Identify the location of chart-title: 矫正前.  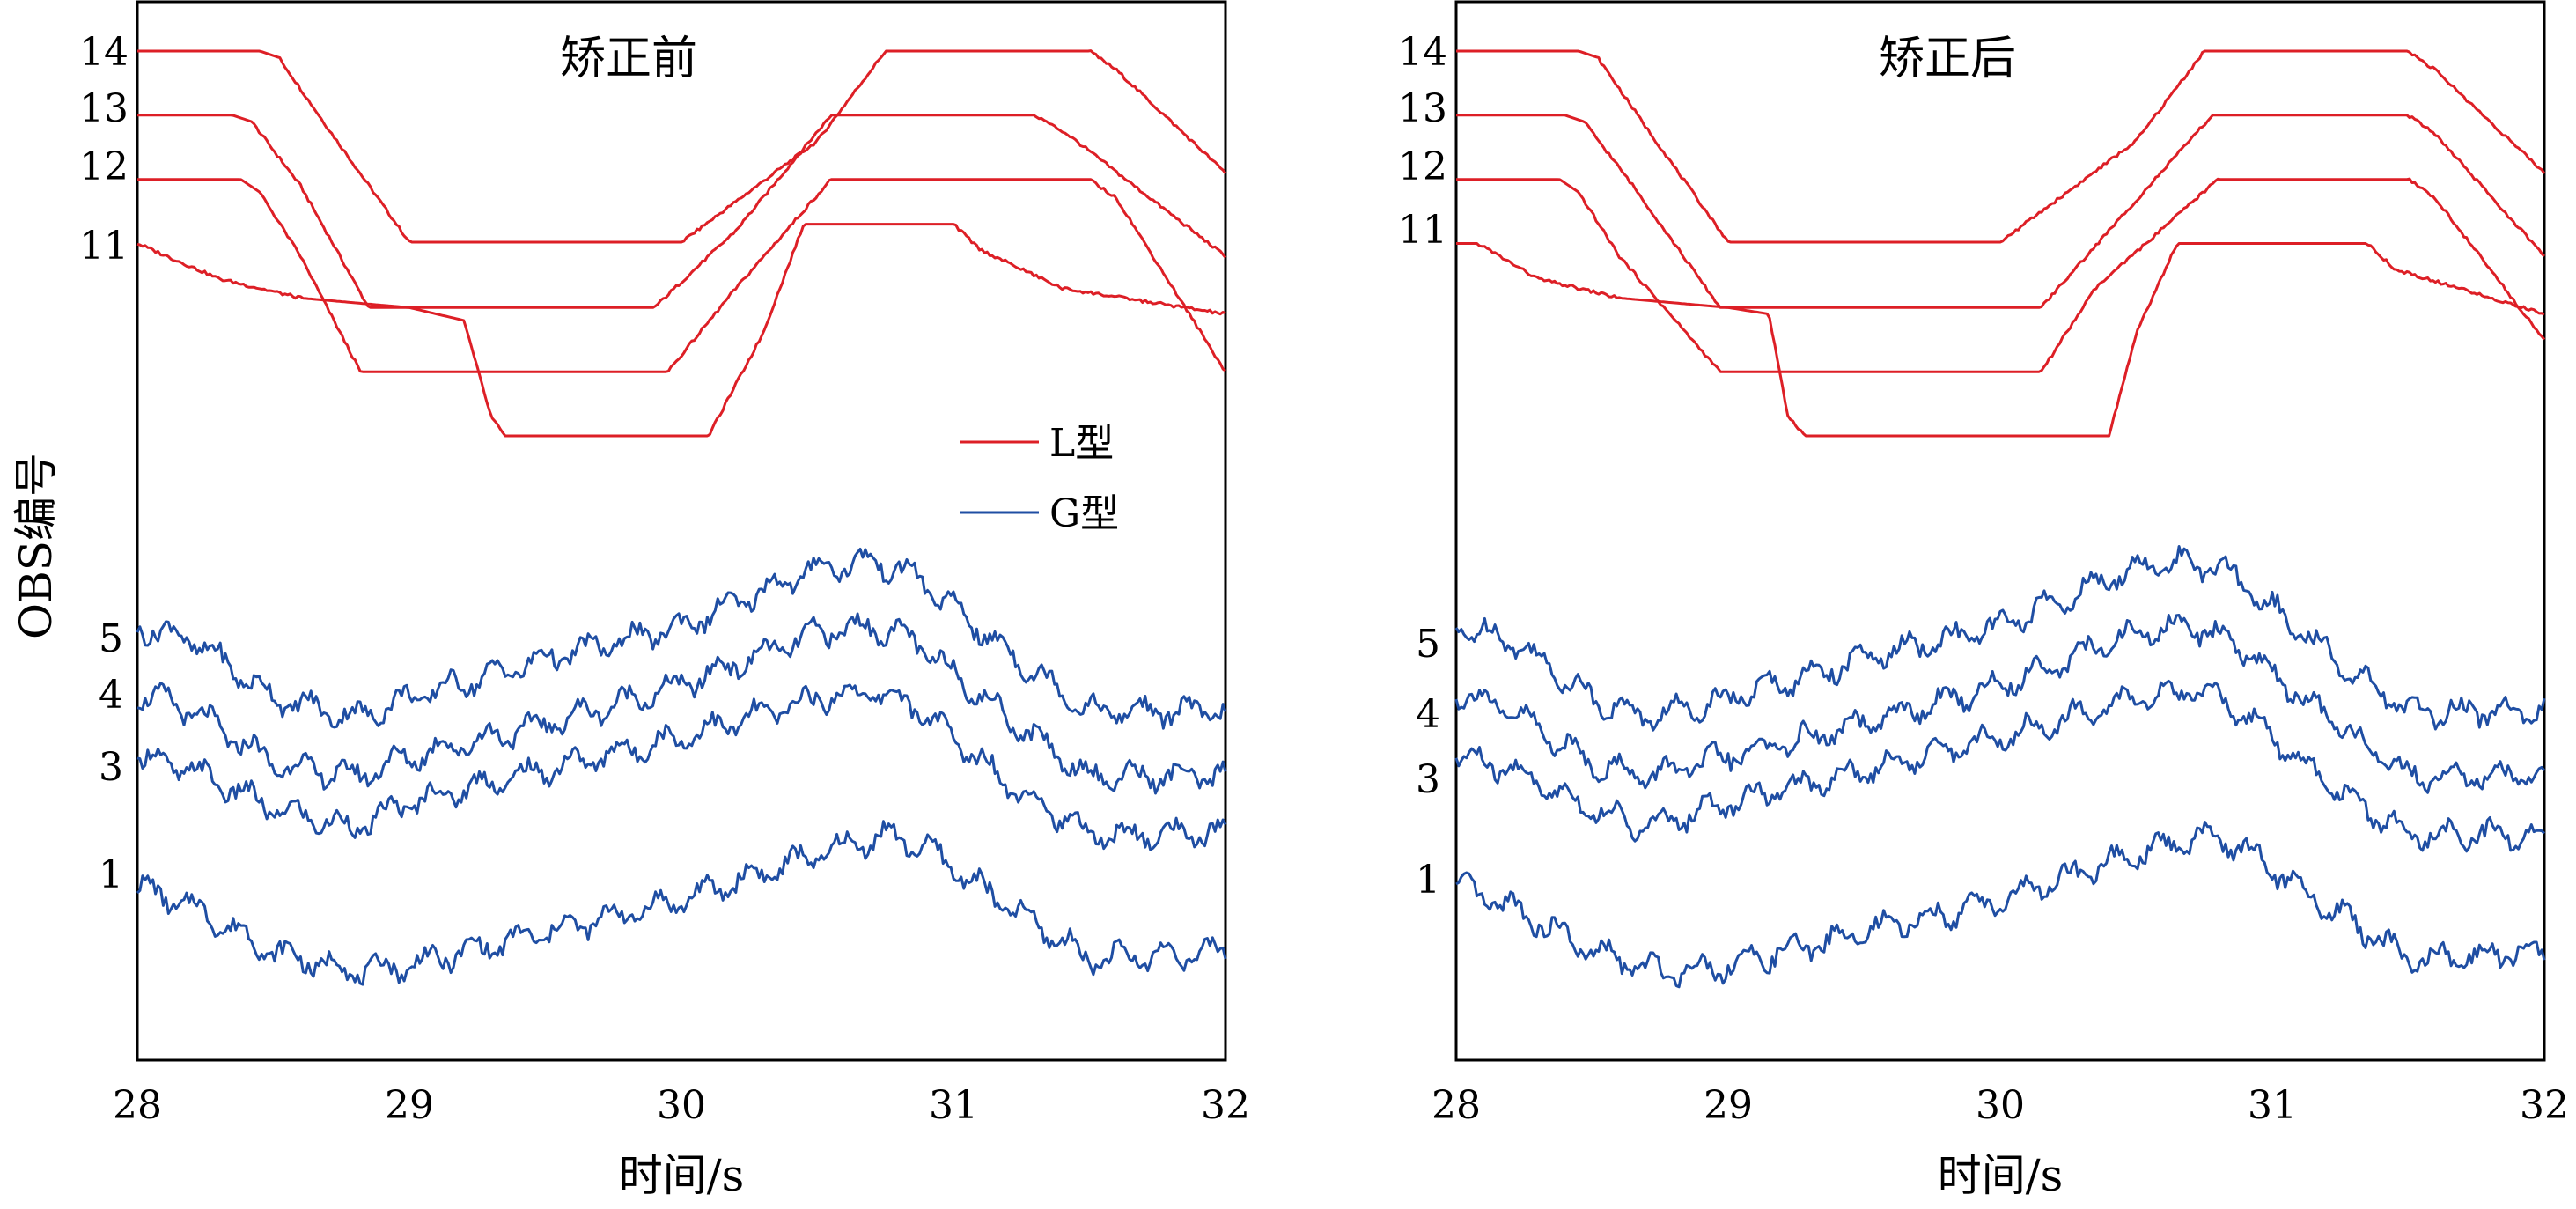
(629, 59).